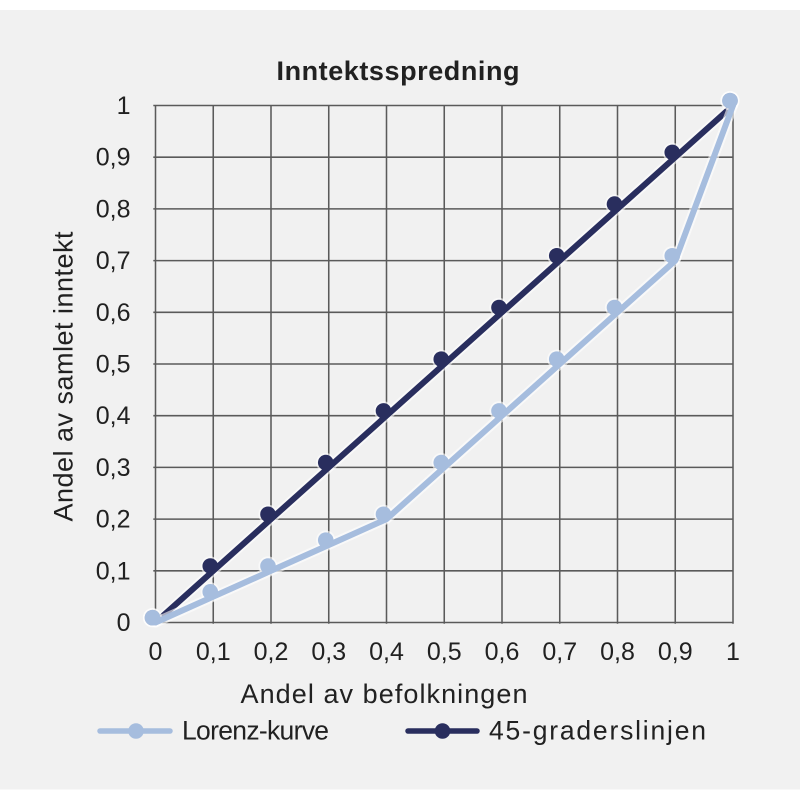  What do you see at coordinates (398, 71) in the screenshot?
I see `svg-text: Inntektsspredning` at bounding box center [398, 71].